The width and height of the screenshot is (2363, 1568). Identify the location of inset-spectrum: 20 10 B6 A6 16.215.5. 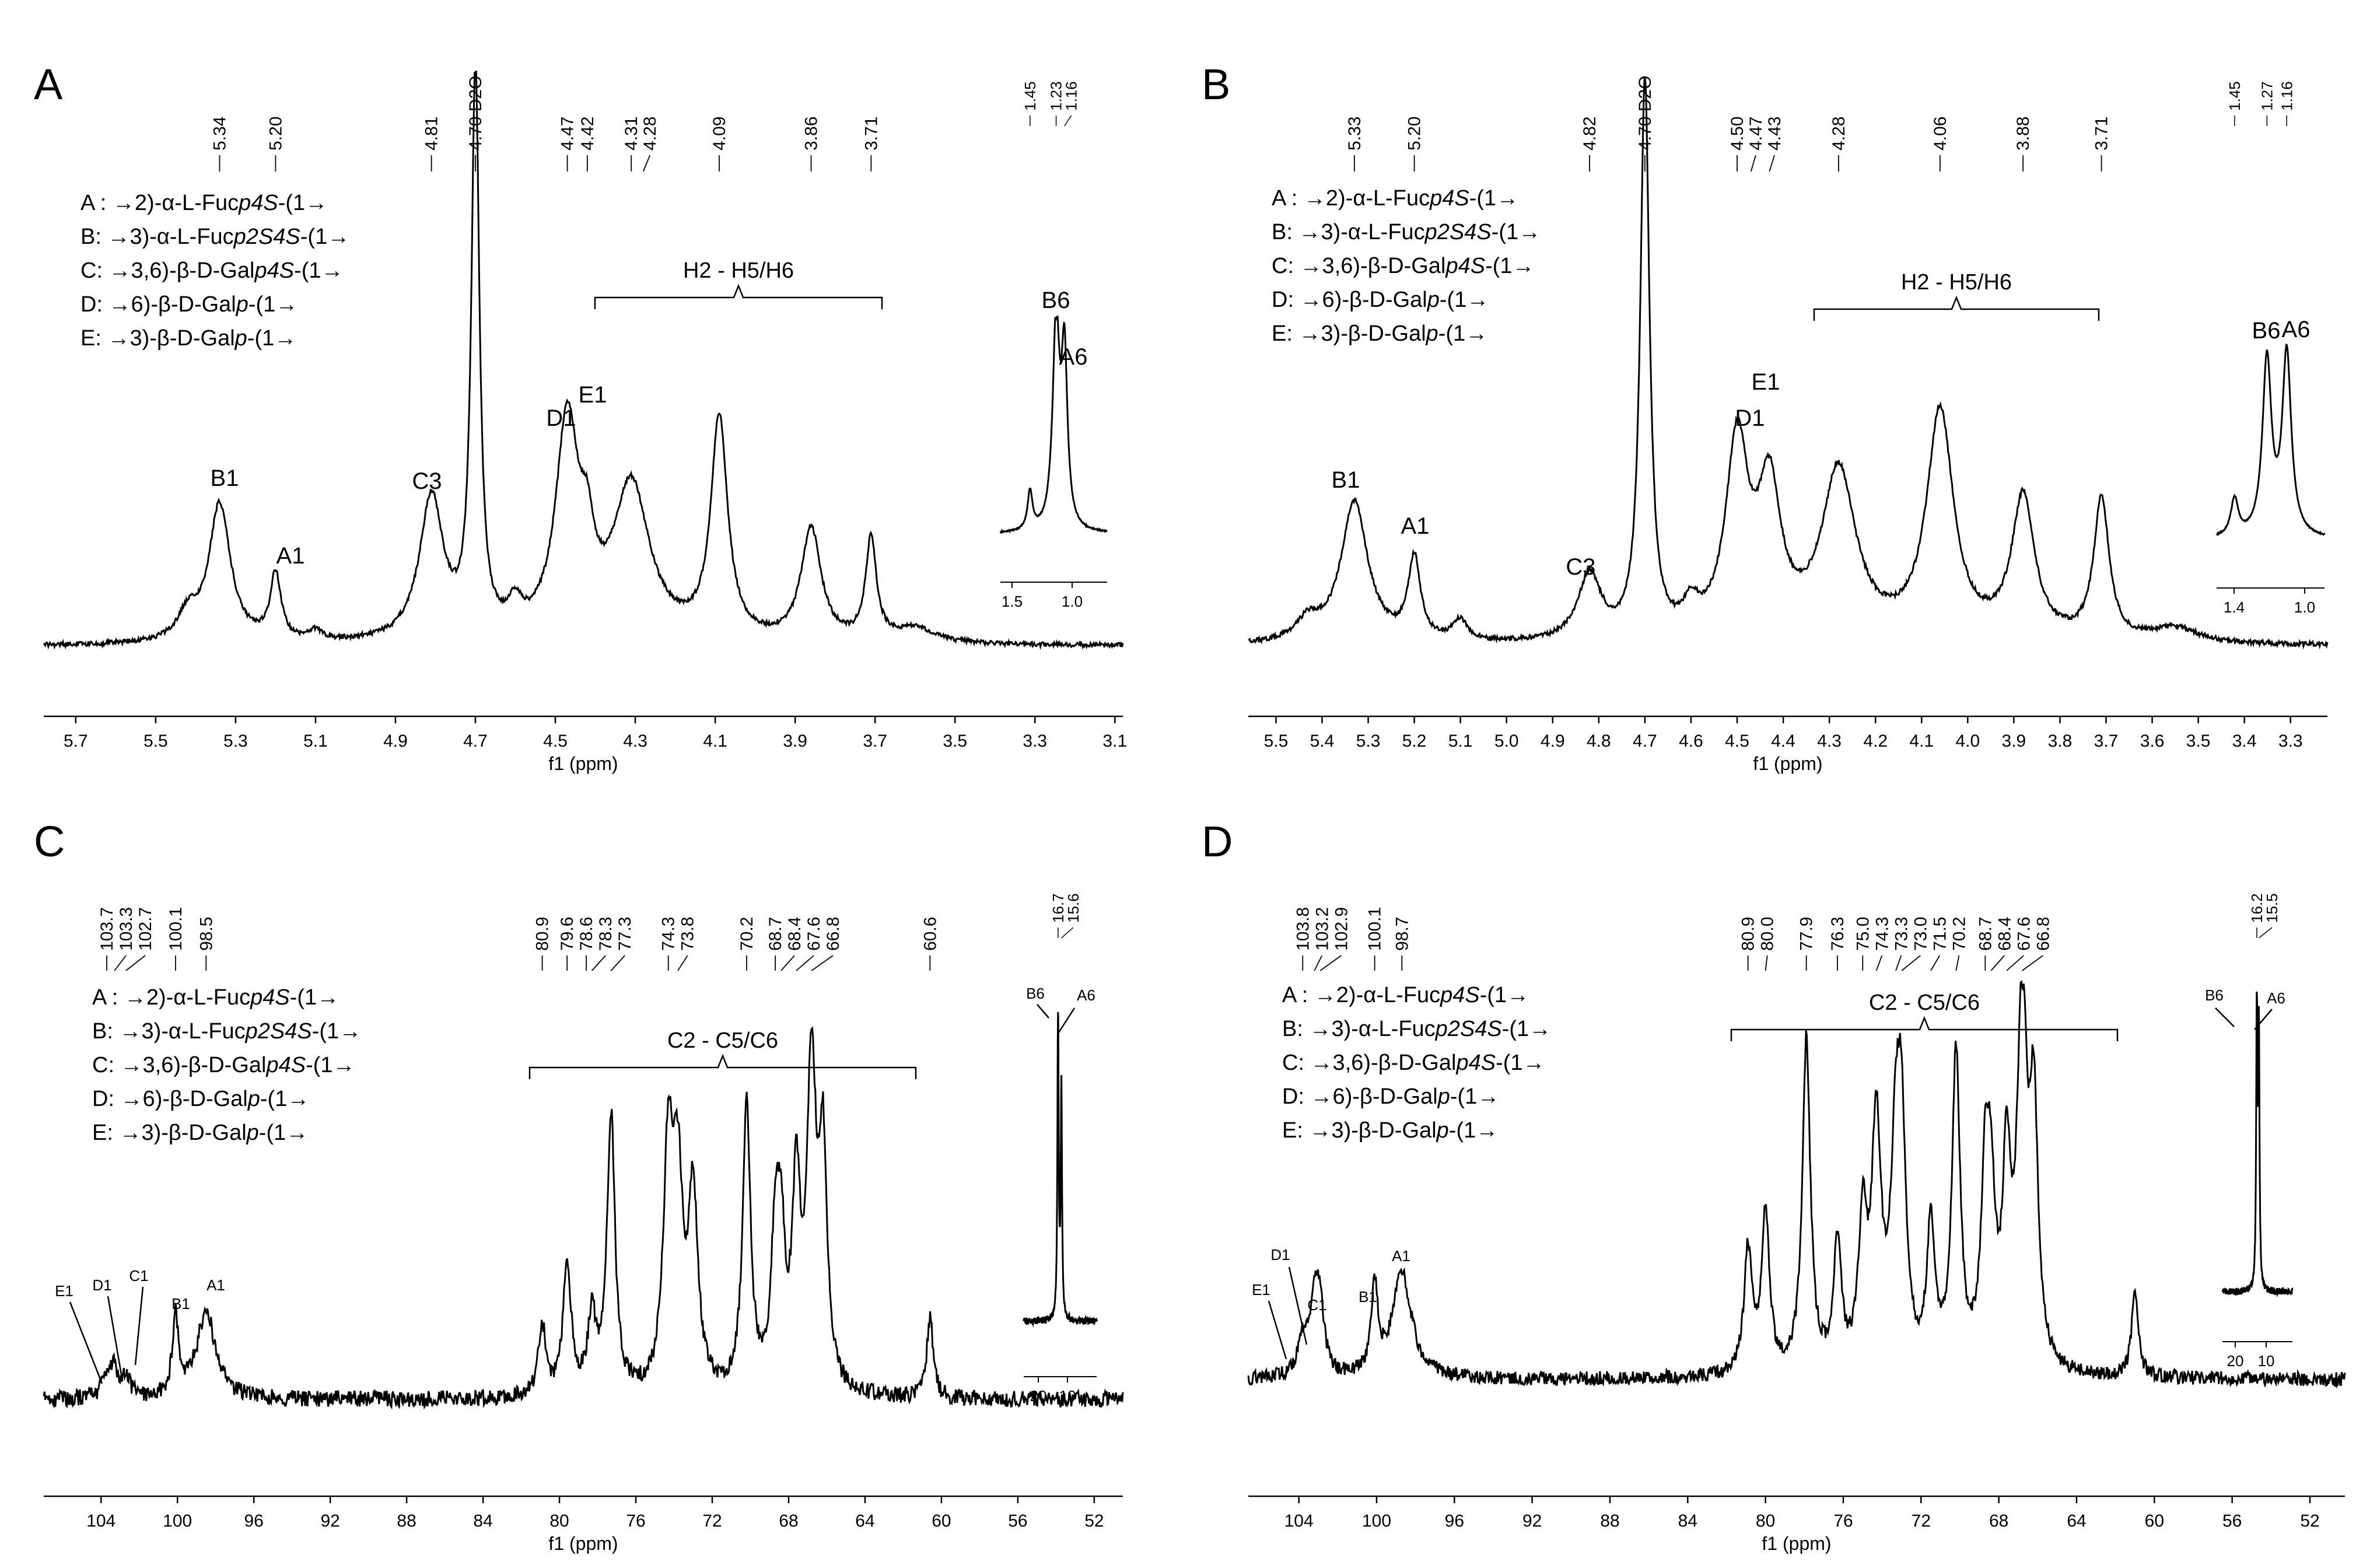
(2249, 1131).